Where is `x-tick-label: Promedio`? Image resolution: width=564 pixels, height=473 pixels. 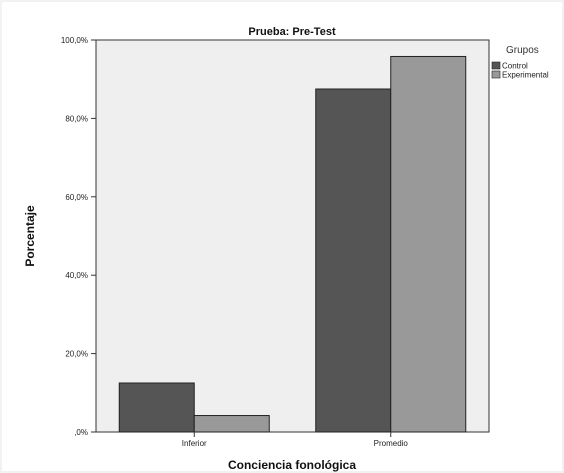 x-tick-label: Promedio is located at coordinates (391, 443).